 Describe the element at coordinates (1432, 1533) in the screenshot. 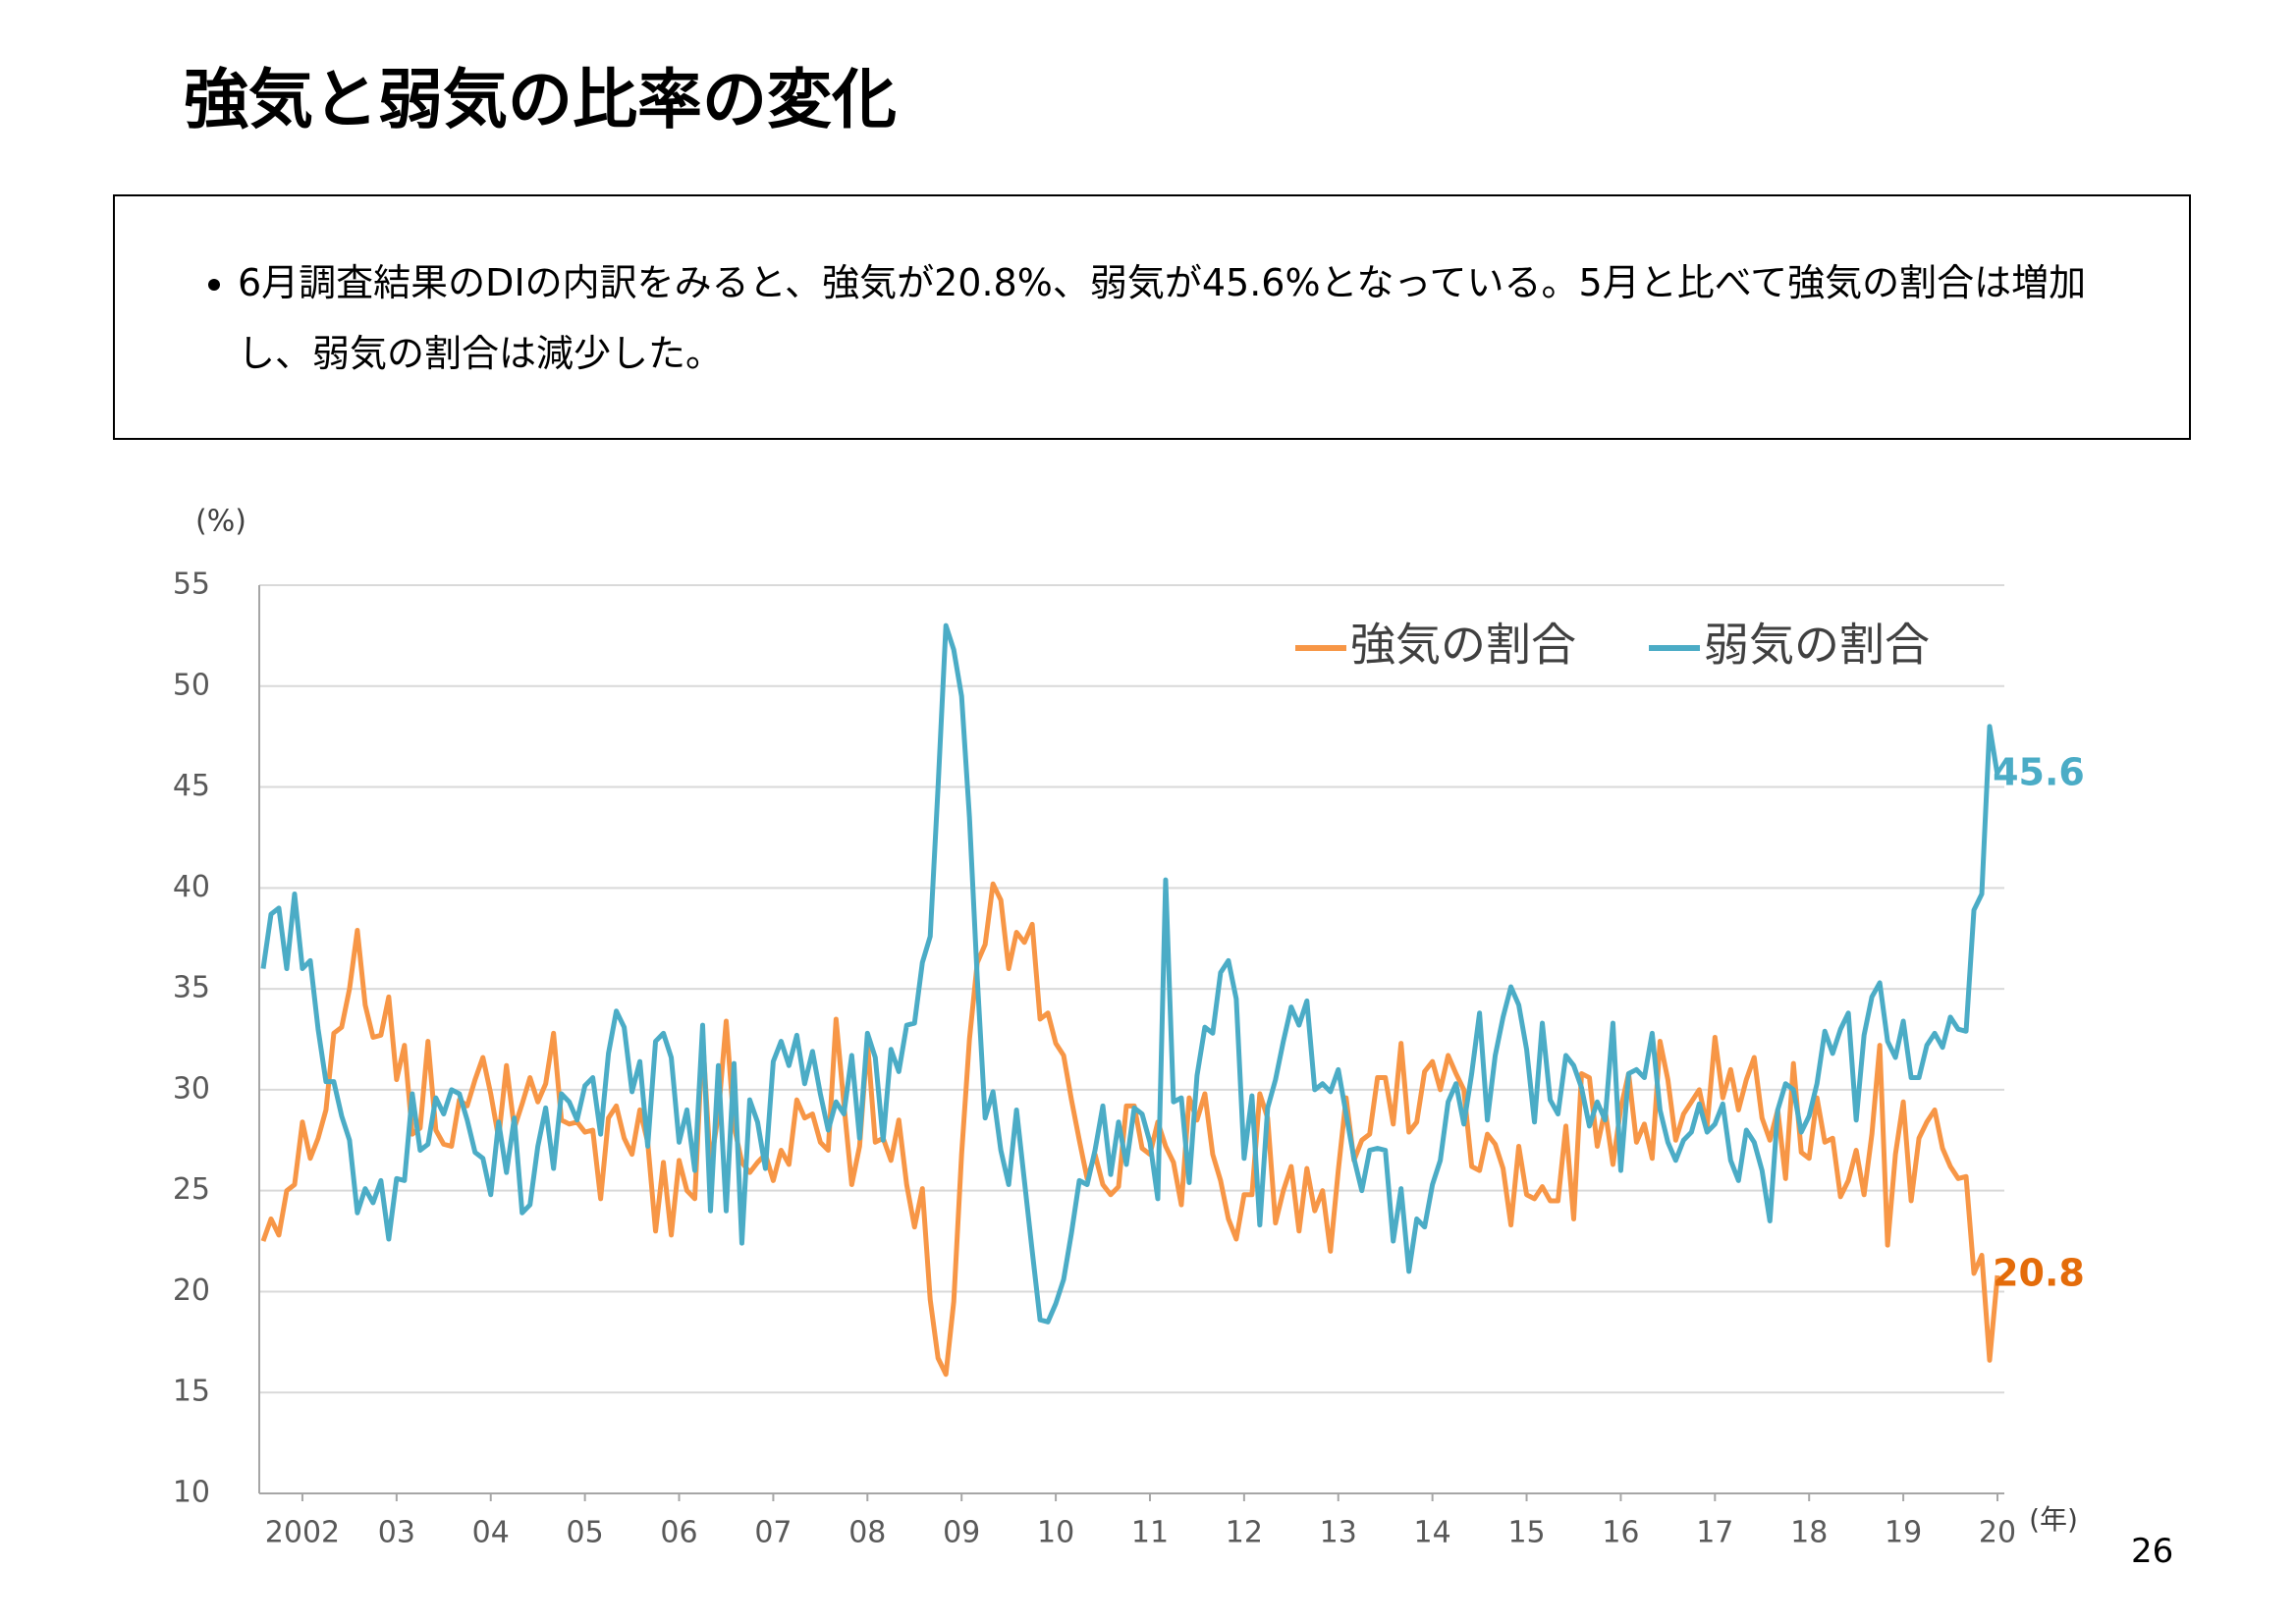

I see `x-tick-label: 14` at that location.